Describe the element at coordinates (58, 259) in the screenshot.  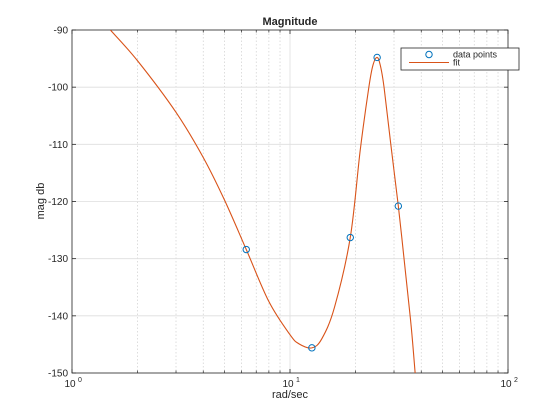
I see `y-tick-label: -130` at that location.